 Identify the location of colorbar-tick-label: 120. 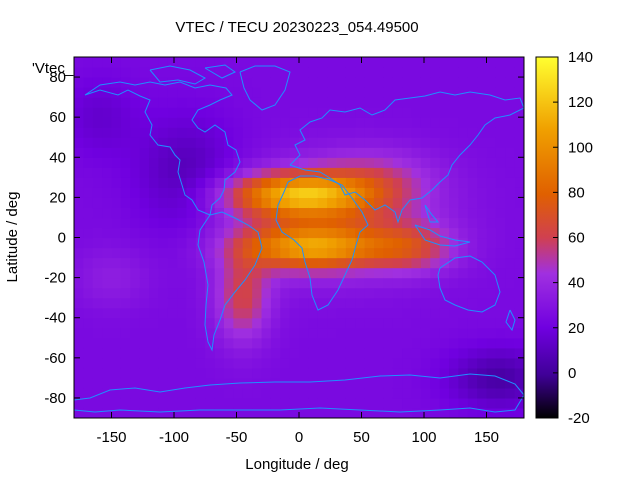
(580, 102).